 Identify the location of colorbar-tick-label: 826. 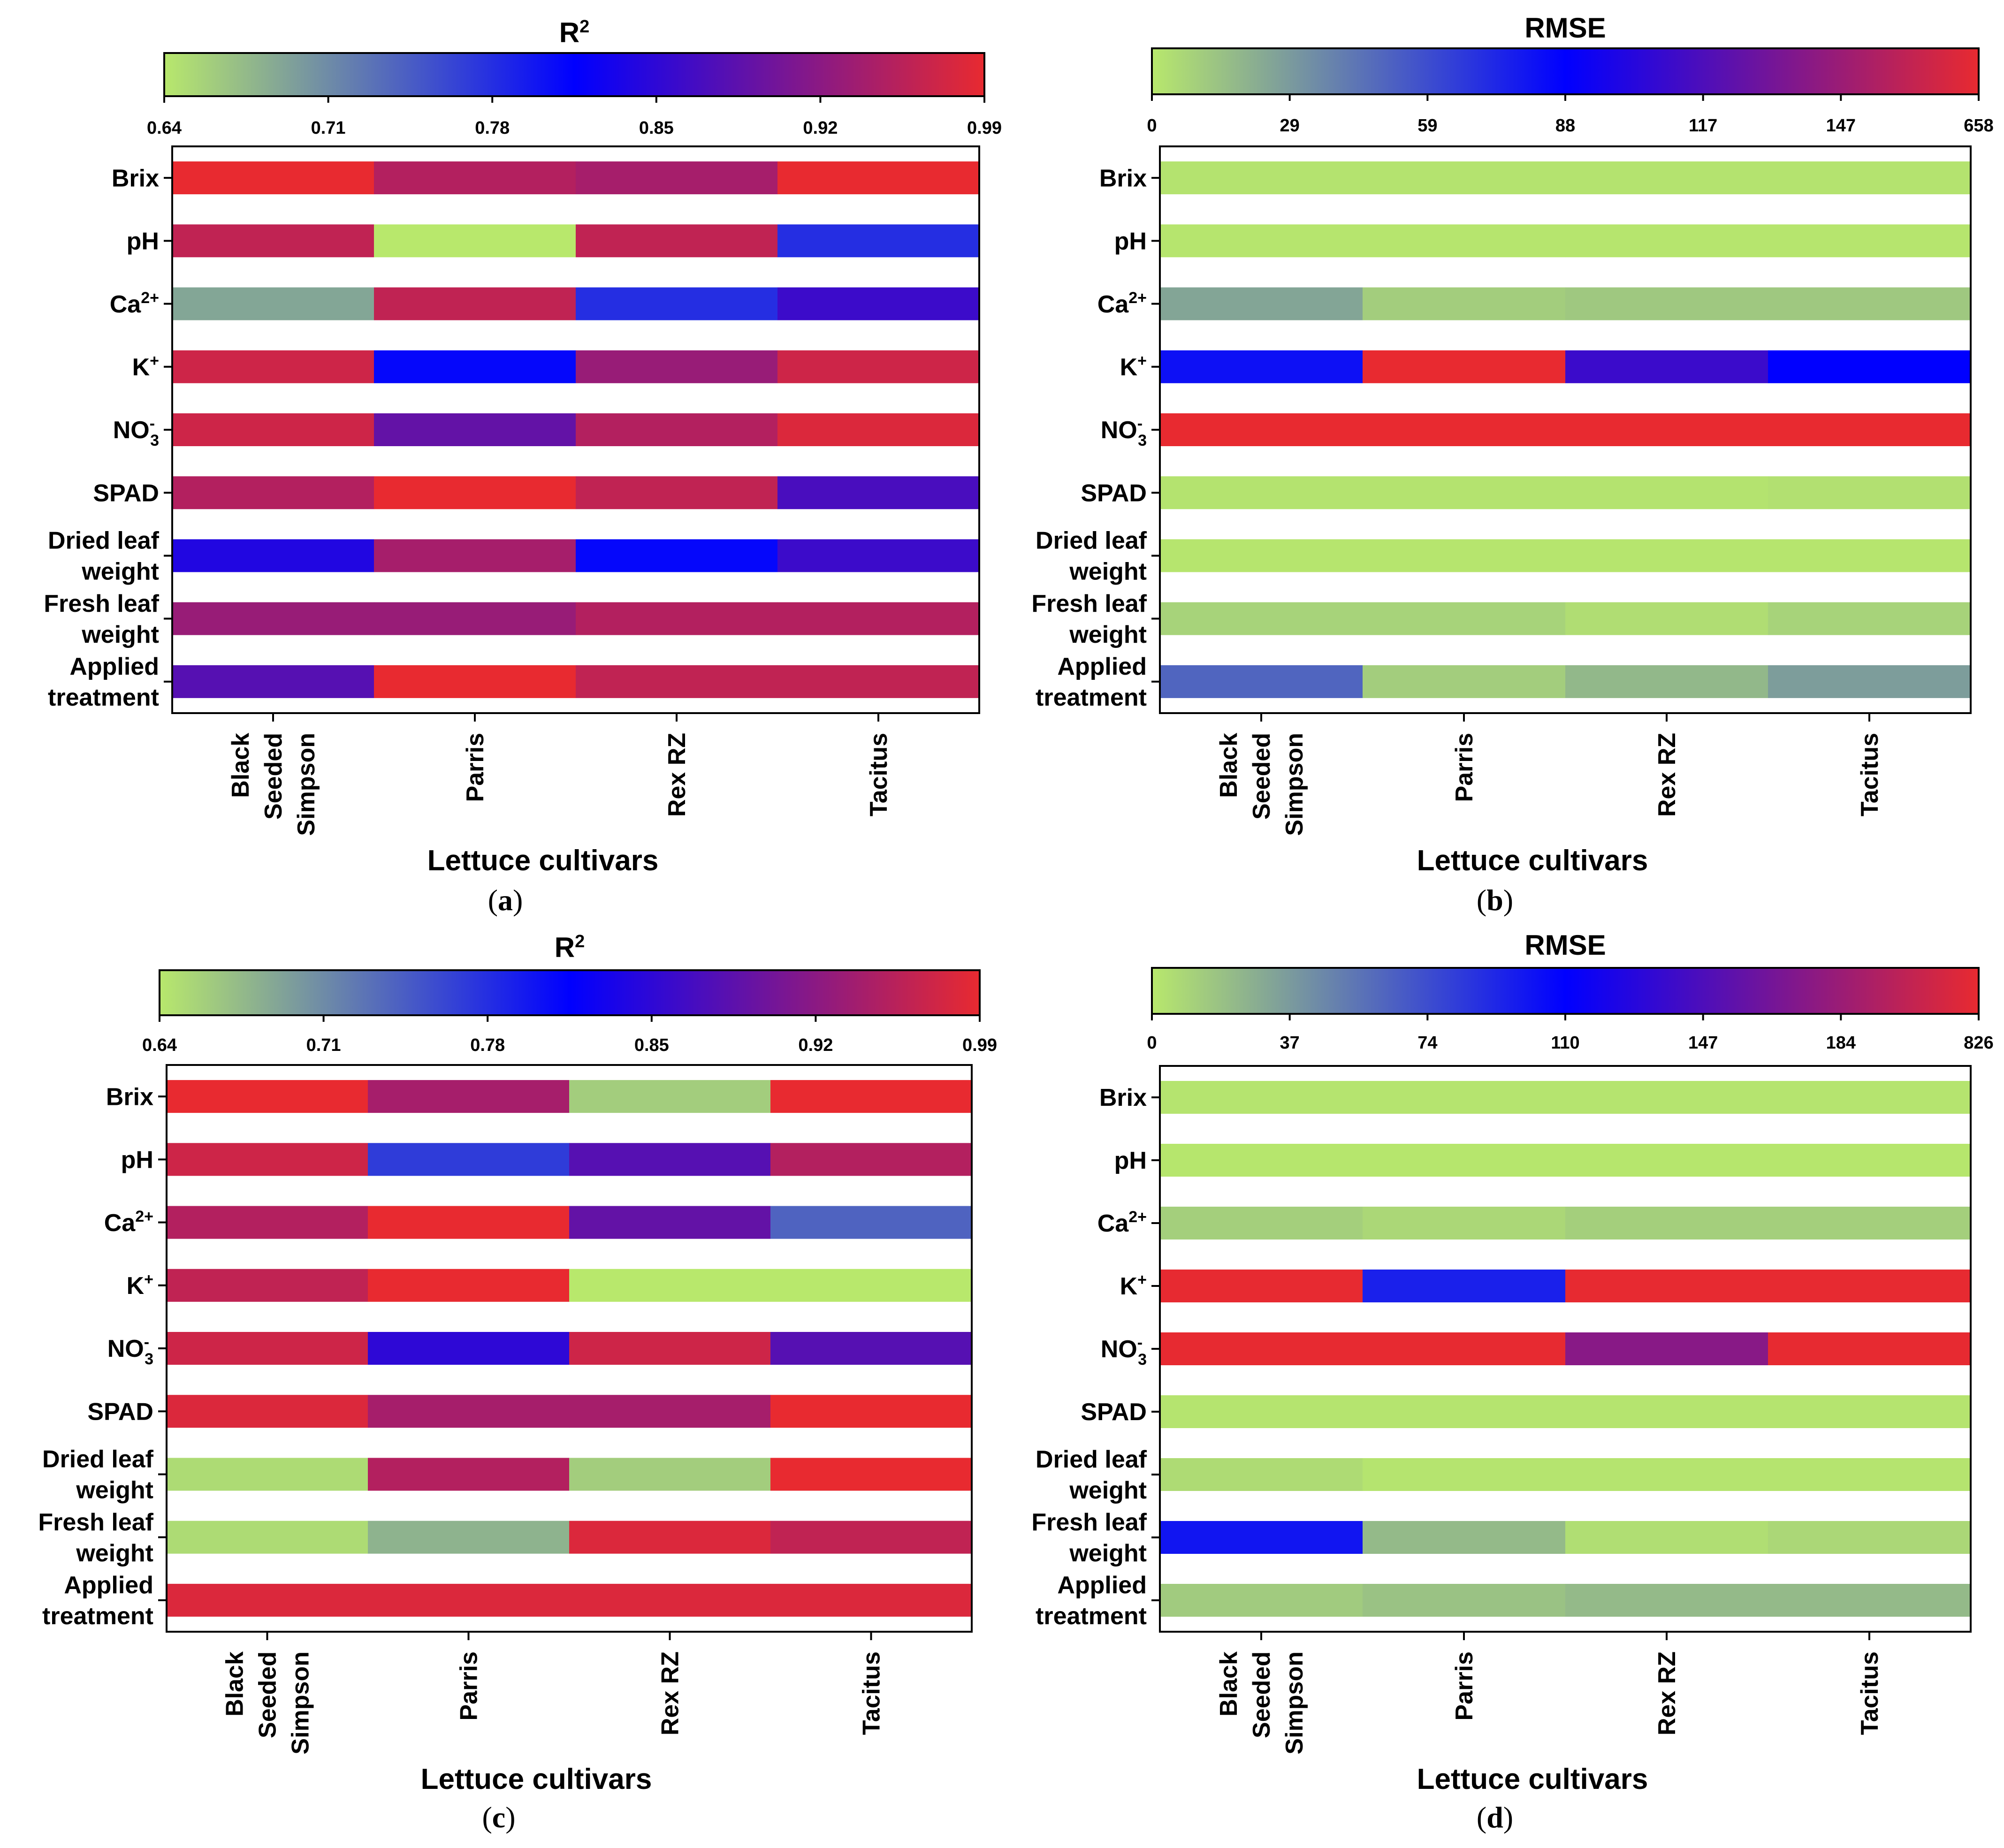
(1978, 1043).